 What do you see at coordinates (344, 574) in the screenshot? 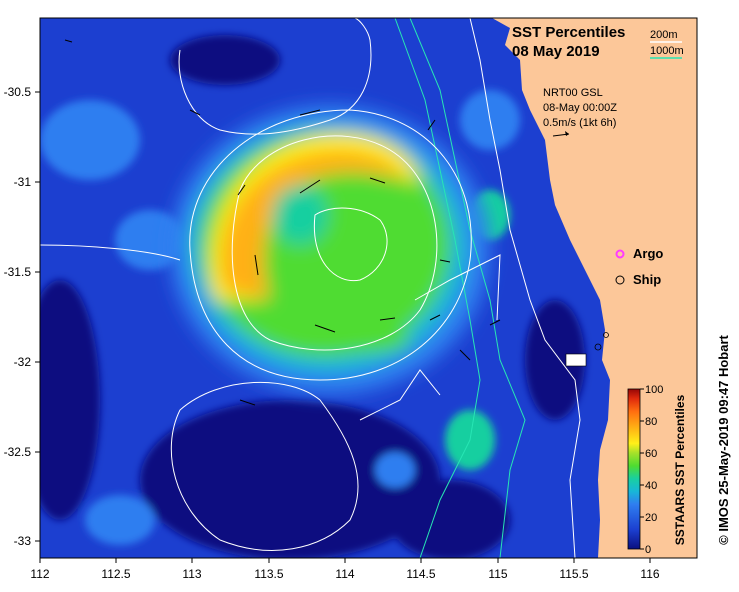
I see `x-tick-label: 114` at bounding box center [344, 574].